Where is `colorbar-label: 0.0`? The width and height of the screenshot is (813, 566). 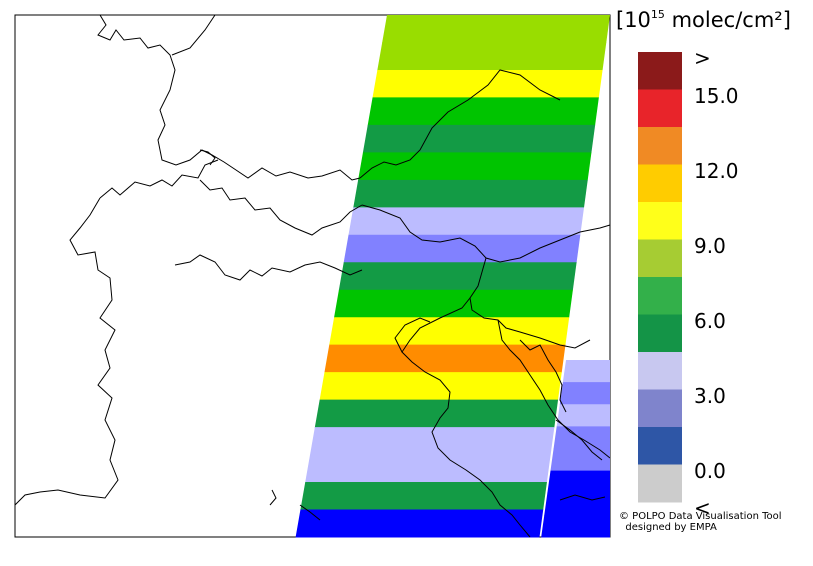 colorbar-label: 0.0 is located at coordinates (710, 470).